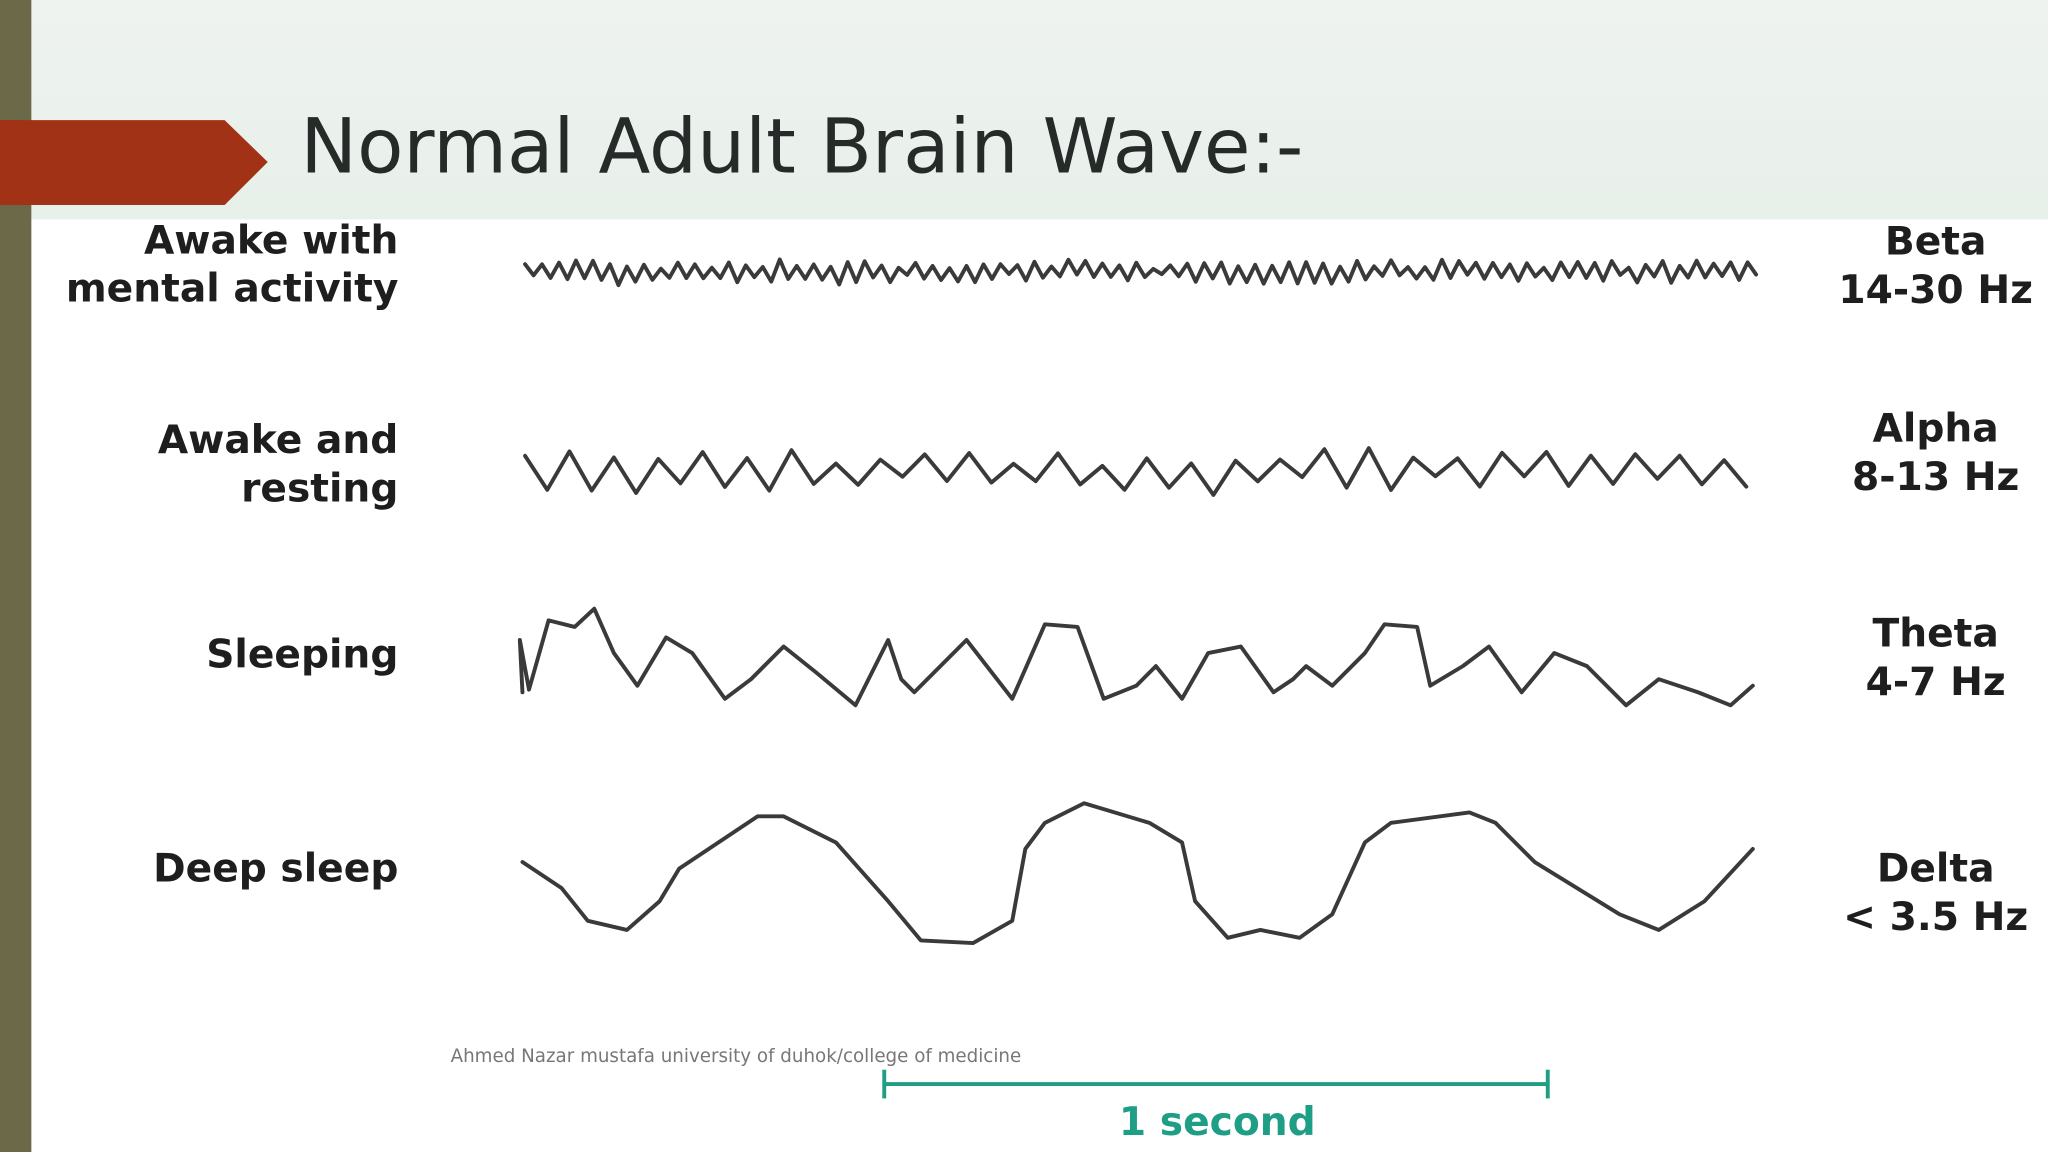 The width and height of the screenshot is (2048, 1152). Describe the element at coordinates (1936, 869) in the screenshot. I see `band-name: Delta` at that location.